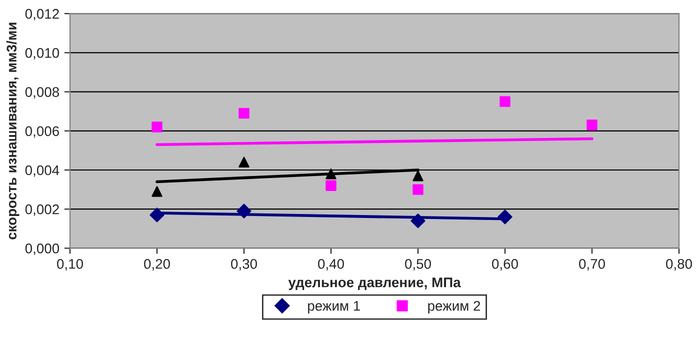 The height and width of the screenshot is (340, 700). What do you see at coordinates (42, 210) in the screenshot?
I see `y-tick-label: 0,002` at bounding box center [42, 210].